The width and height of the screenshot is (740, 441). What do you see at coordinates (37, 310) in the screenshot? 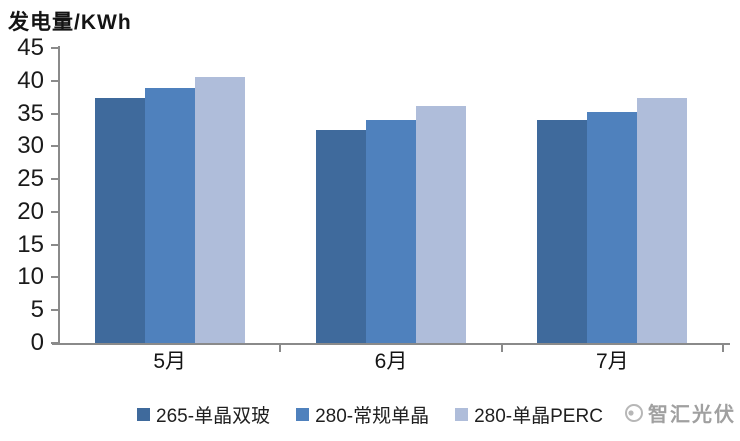
I see `y-tick-label: 5` at bounding box center [37, 310].